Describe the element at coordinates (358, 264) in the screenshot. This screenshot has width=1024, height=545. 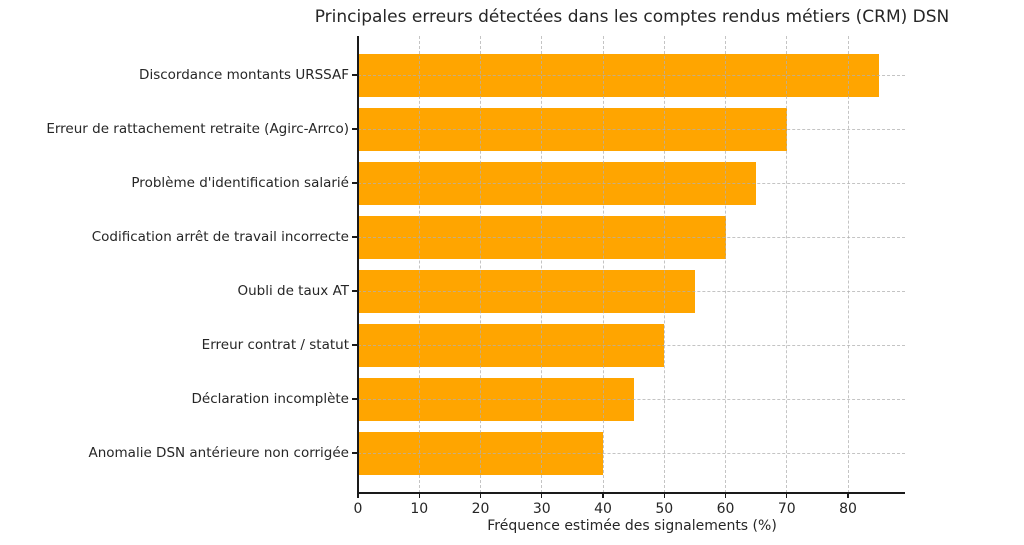
I see `y-axis-spine` at that location.